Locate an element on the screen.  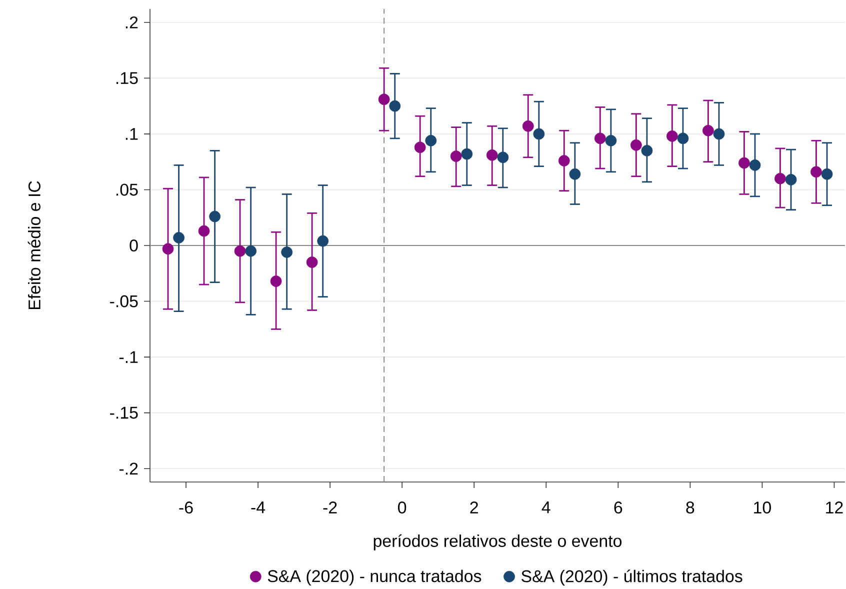
y-tick-label: .15 is located at coordinates (127, 78).